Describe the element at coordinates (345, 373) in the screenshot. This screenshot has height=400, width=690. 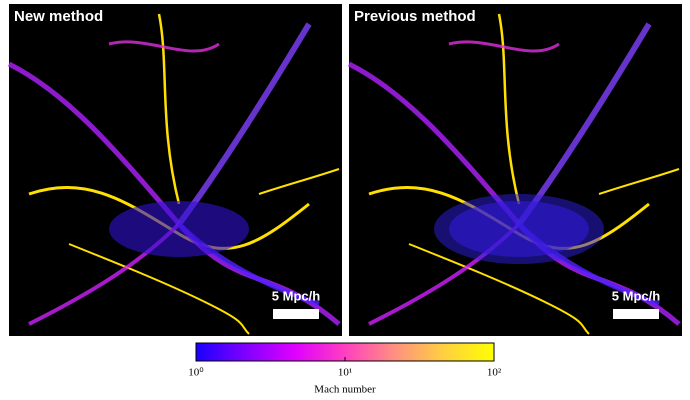
I see `tick-label: 10¹` at that location.